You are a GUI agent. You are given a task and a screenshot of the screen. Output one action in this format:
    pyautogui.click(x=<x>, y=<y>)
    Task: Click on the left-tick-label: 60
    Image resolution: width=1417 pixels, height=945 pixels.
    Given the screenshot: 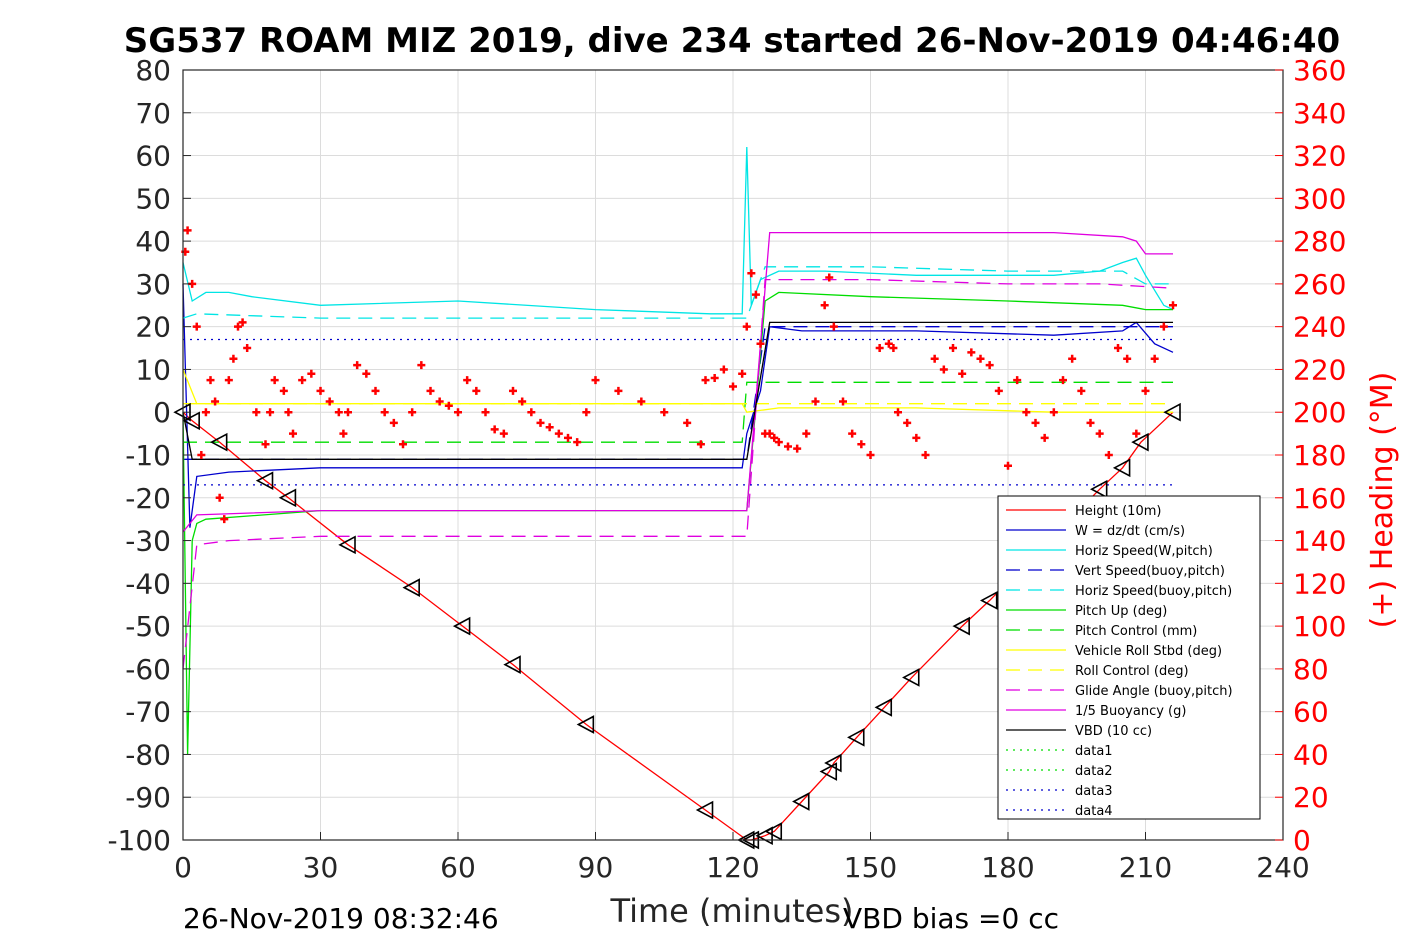 What is the action you would take?
    pyautogui.click(x=153, y=156)
    